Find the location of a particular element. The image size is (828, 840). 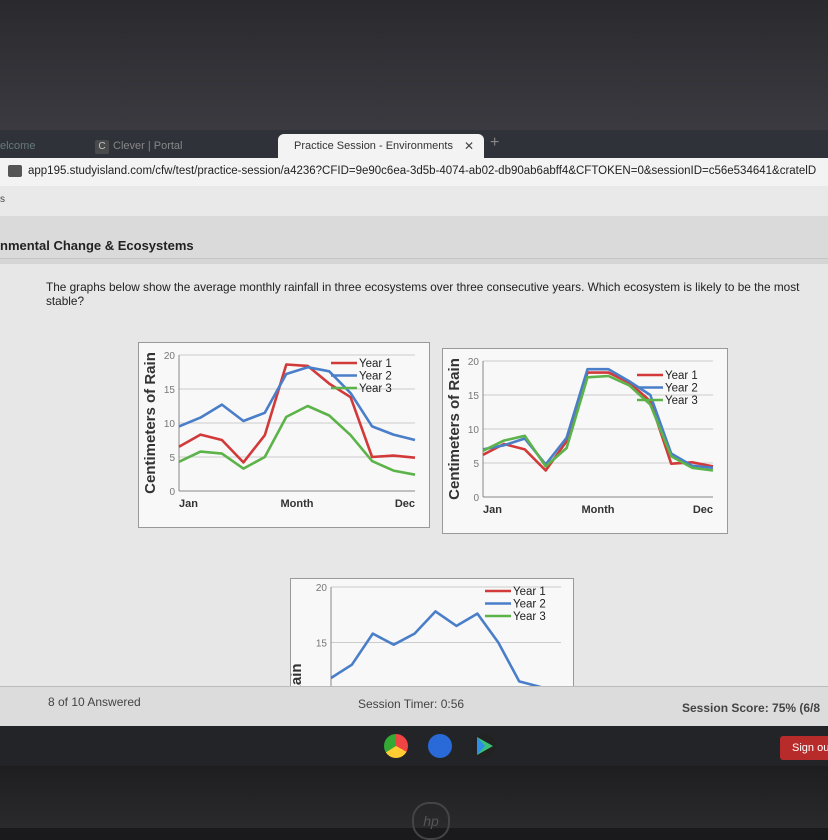

page-header: nmental Change & Ecosystems is located at coordinates (414, 237).